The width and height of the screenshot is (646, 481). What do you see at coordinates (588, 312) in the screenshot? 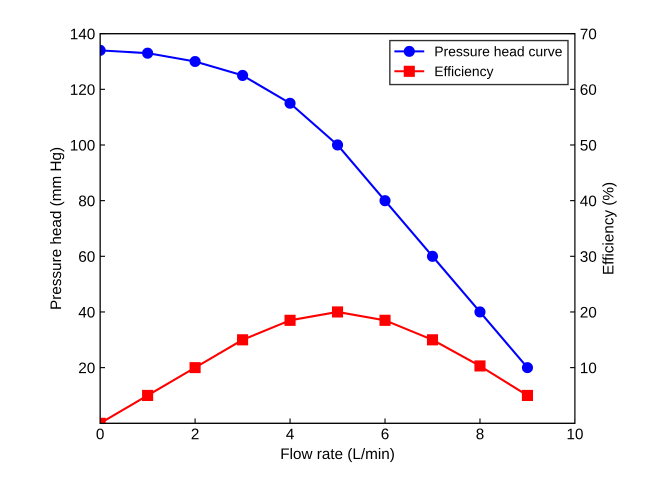
I see `y2-tick-label: 20` at bounding box center [588, 312].